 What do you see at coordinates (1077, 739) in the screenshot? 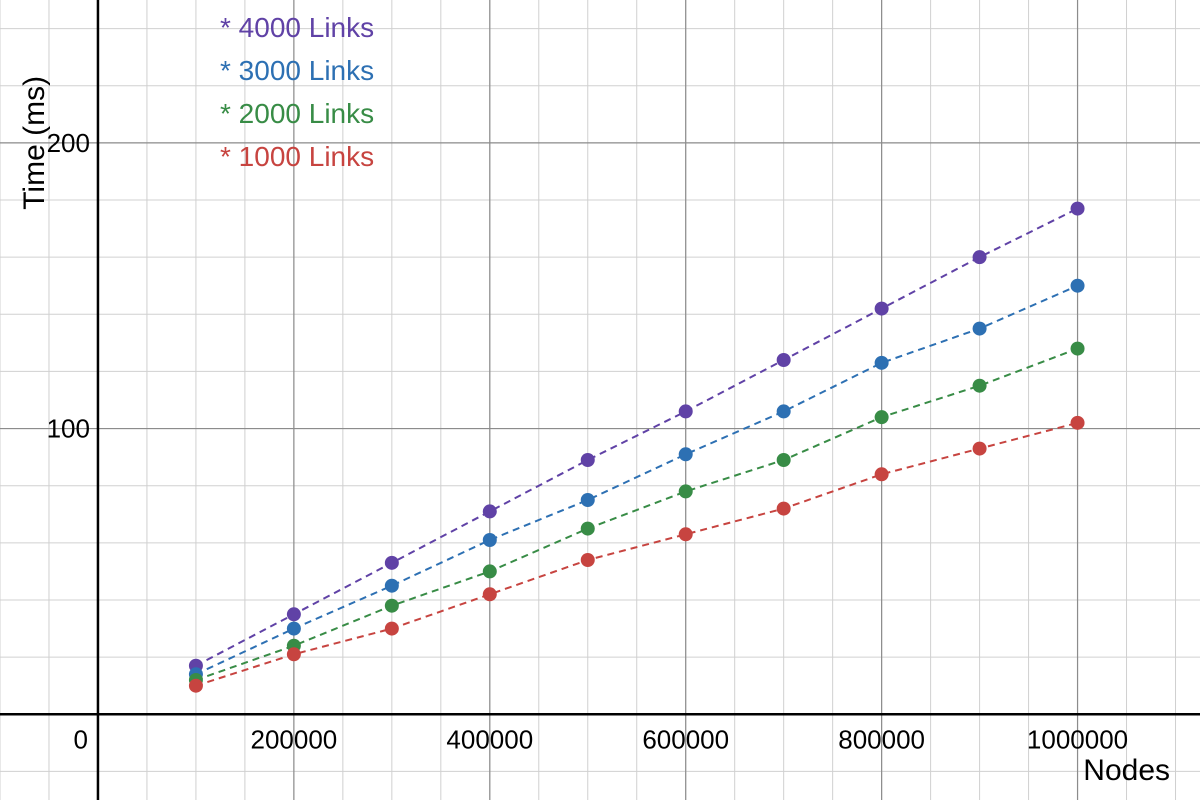
I see `x-tick-label: 1000000` at bounding box center [1077, 739].